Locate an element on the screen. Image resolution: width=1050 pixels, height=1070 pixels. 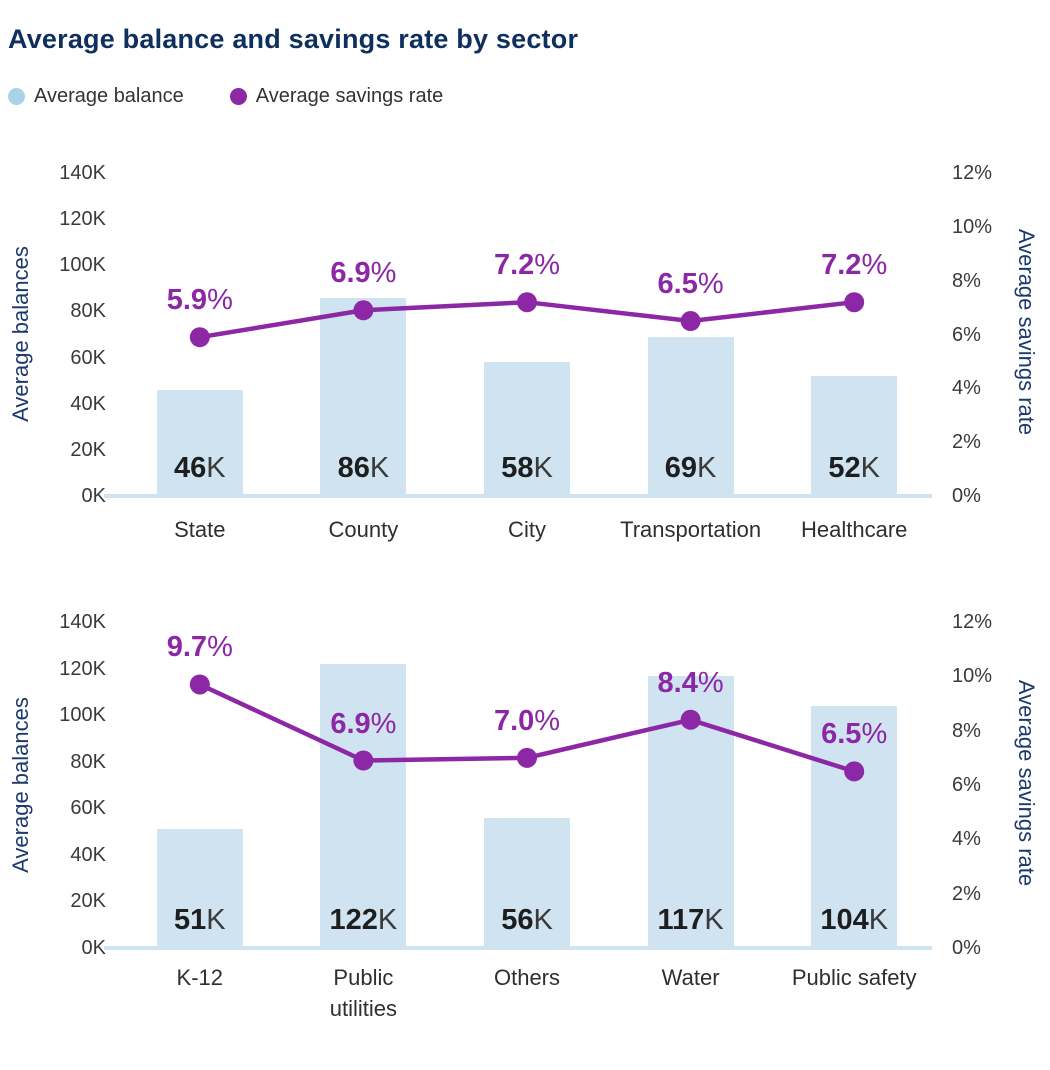
bar-value-label: 58K is located at coordinates (527, 468).